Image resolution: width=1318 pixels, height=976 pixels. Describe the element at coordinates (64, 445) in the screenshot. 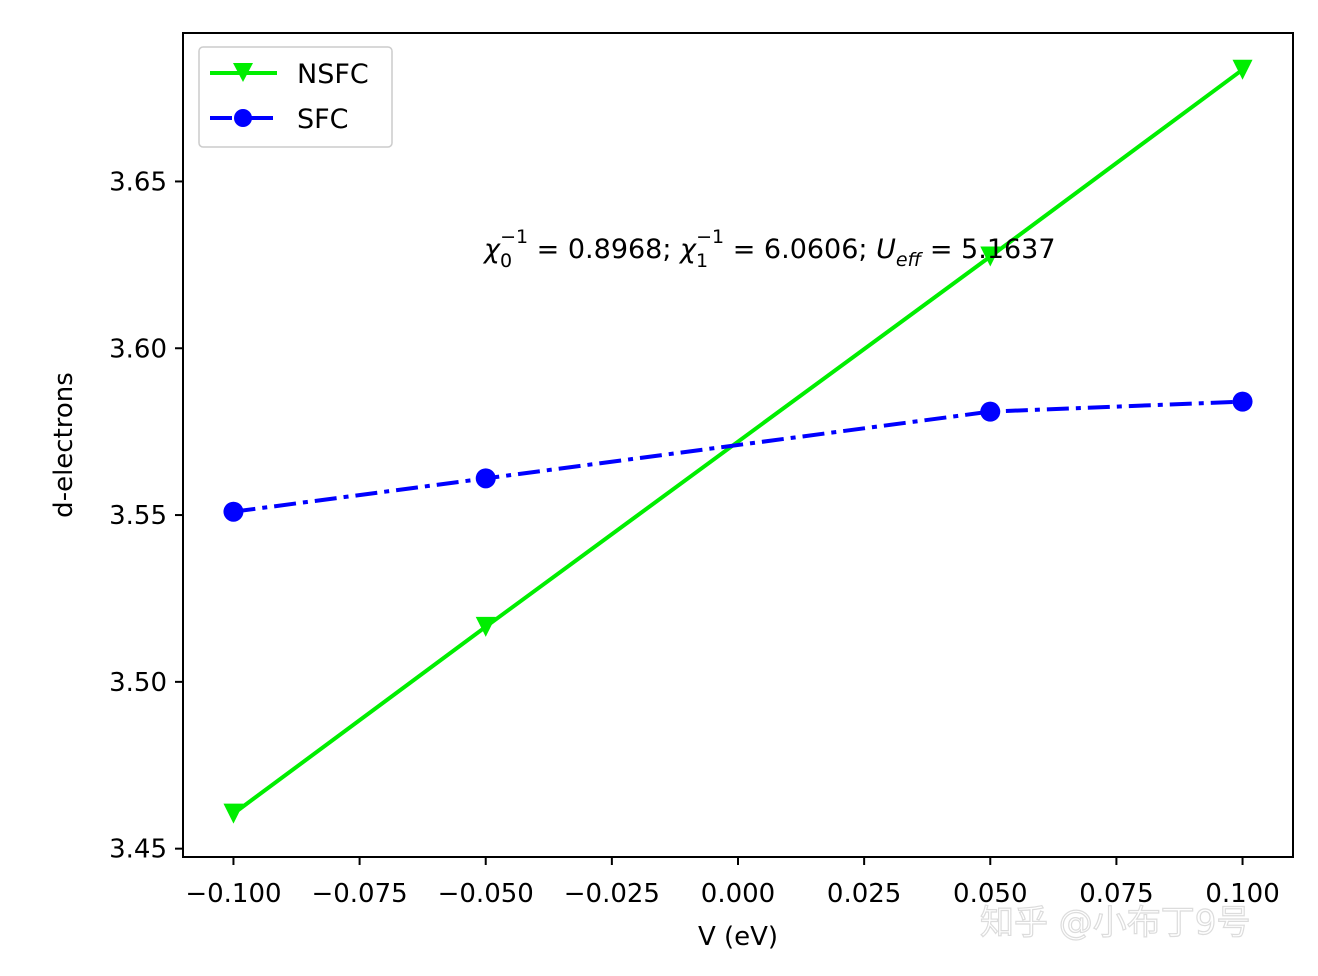

I see `y-axis-label: d-electrons` at that location.